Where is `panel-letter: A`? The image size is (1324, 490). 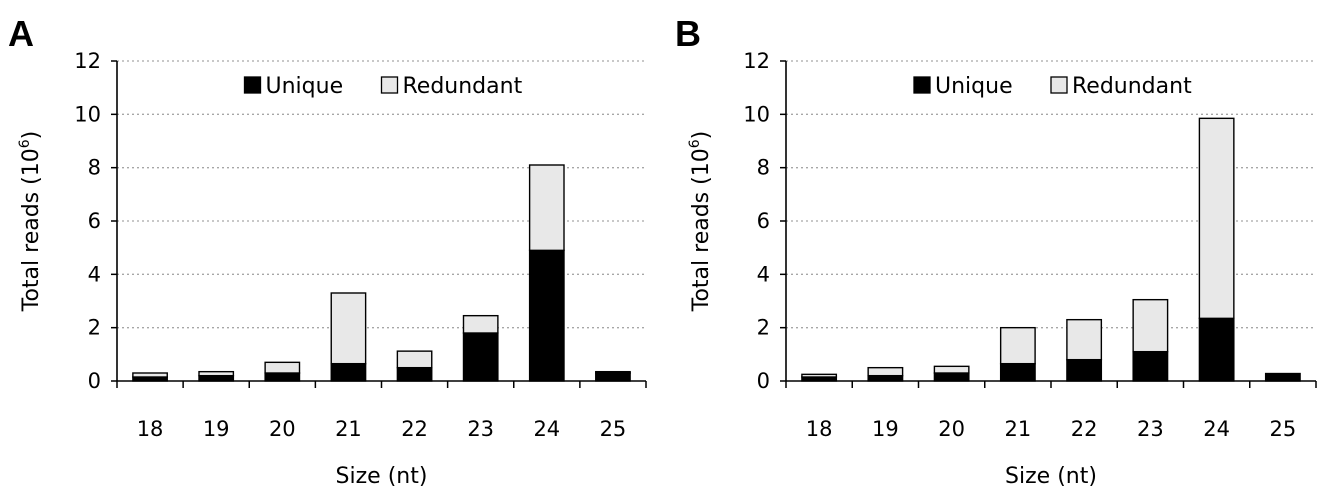
panel-letter: A is located at coordinates (21, 33).